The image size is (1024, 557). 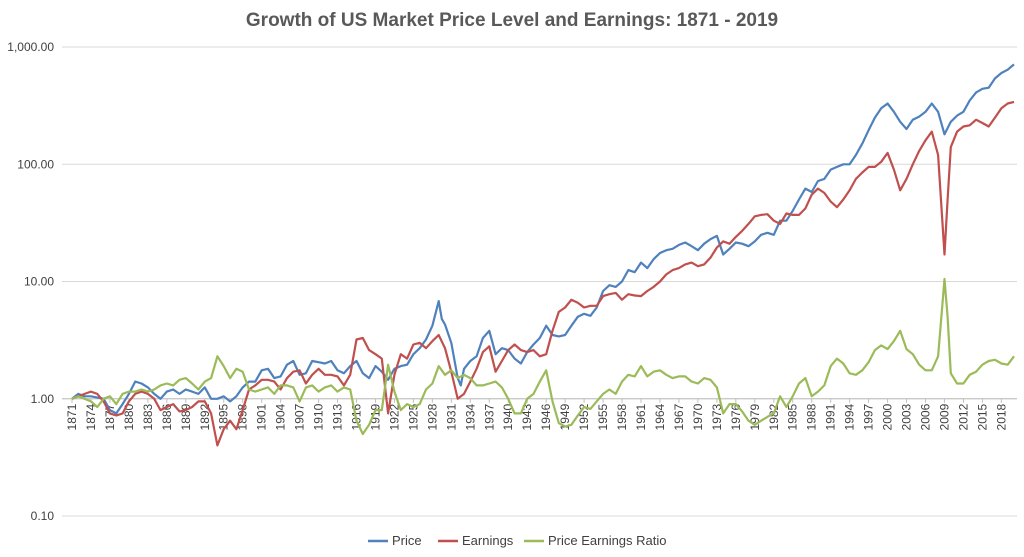 I want to click on x-tick-label: 2009, so click(x=944, y=416).